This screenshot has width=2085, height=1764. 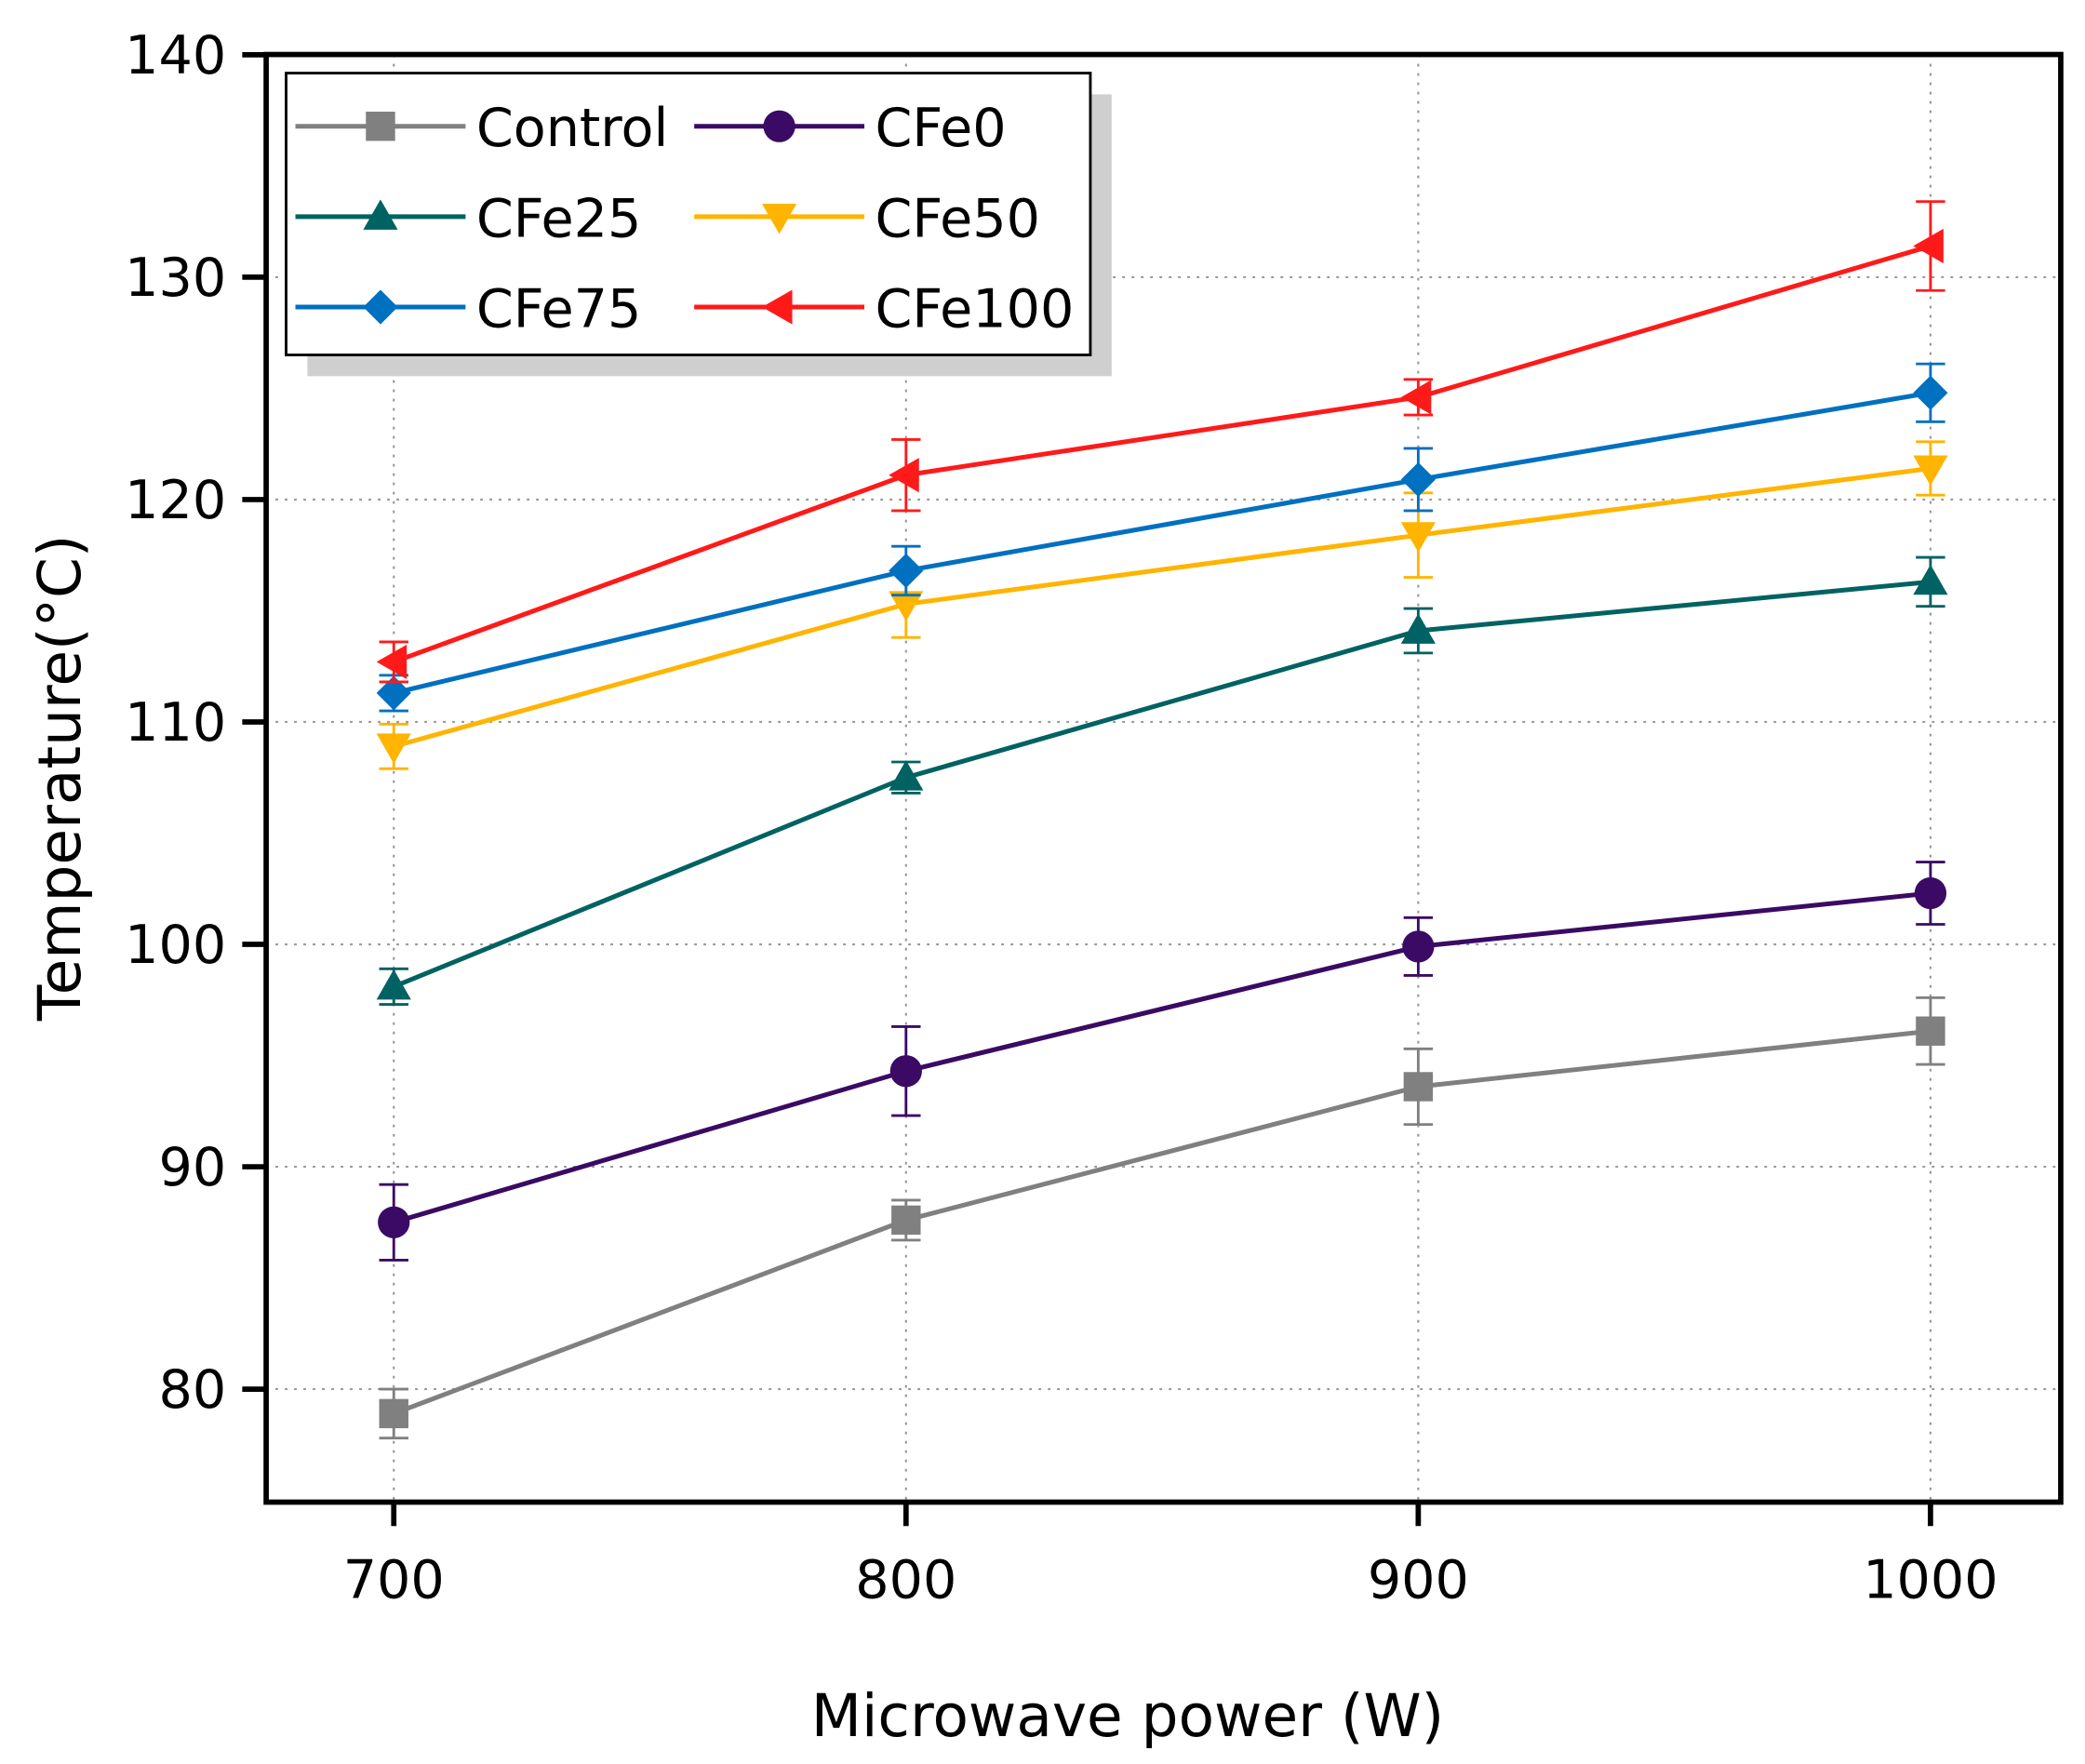 I want to click on series-cfe50, so click(x=1162, y=605).